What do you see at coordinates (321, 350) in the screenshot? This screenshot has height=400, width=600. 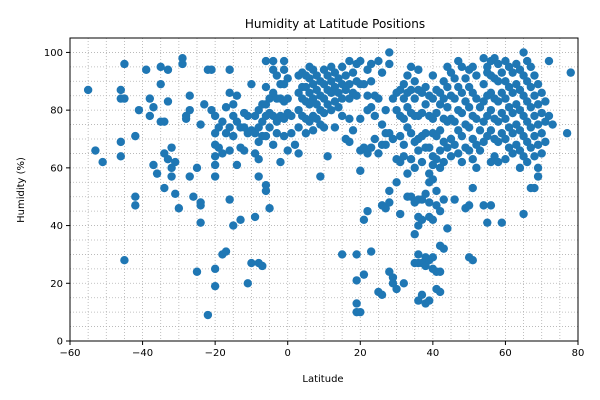 I see `x-axis: −60 −40 −20 0 20 40 60 80` at bounding box center [321, 350].